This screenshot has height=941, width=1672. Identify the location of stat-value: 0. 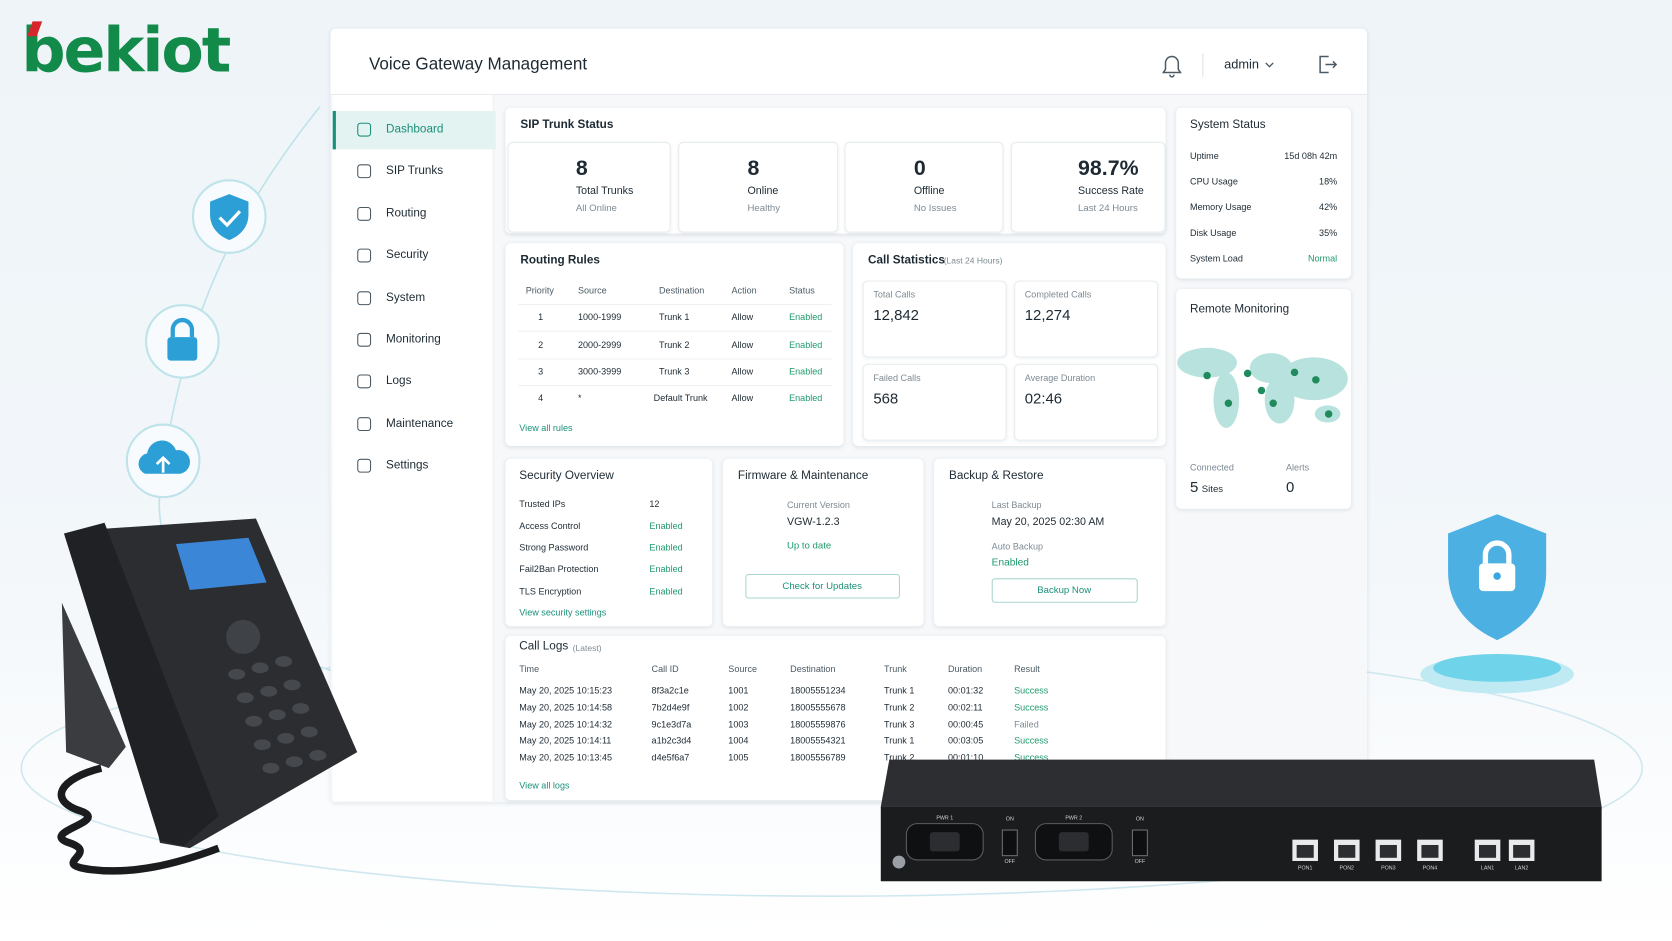
(919, 168).